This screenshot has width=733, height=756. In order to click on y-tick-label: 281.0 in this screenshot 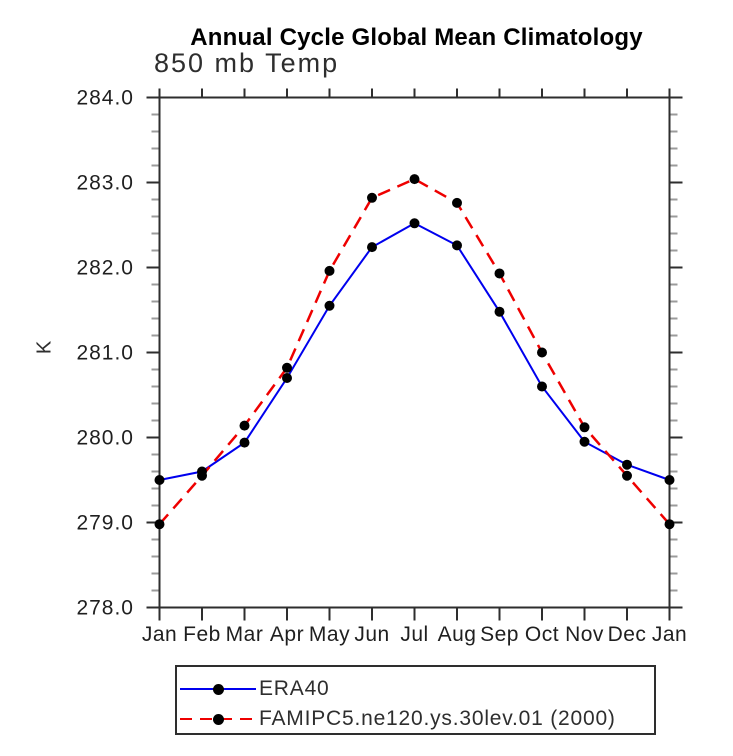, I will do `click(105, 353)`.